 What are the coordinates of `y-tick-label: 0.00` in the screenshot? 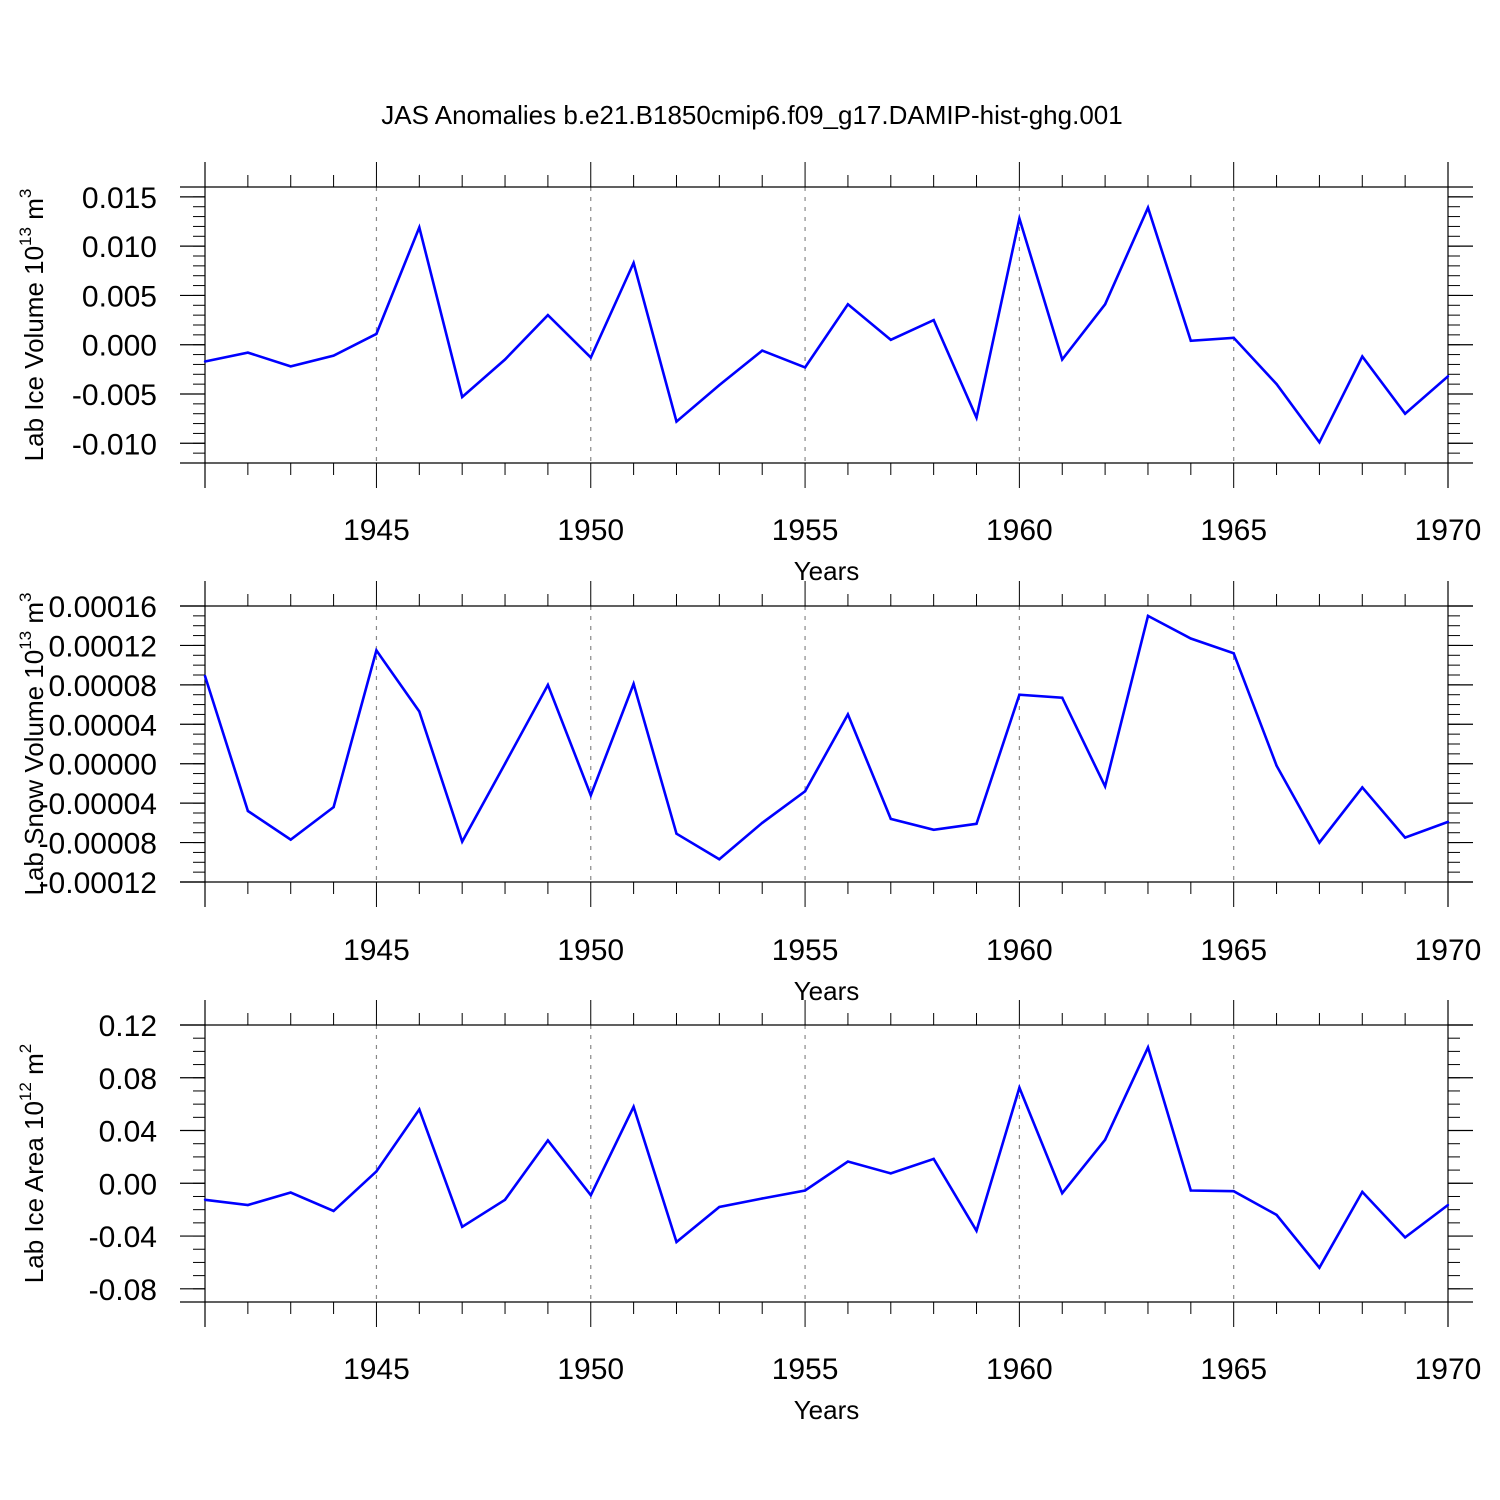 It's located at (128, 1184).